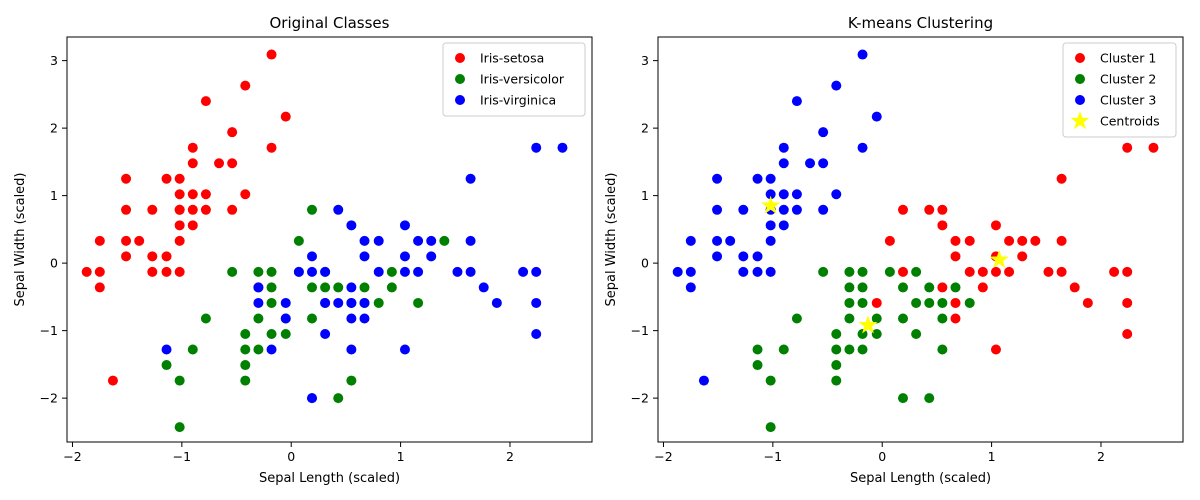  What do you see at coordinates (992, 456) in the screenshot?
I see `x-tick-label: 1` at bounding box center [992, 456].